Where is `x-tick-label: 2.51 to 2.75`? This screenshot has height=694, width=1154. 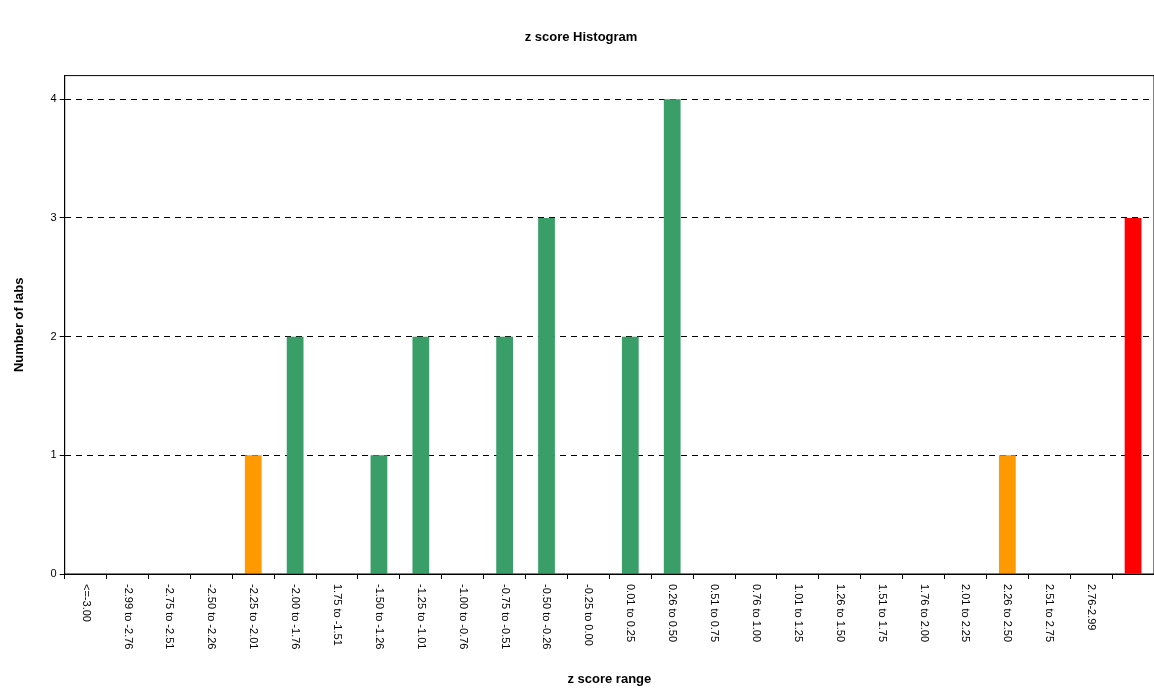
x-tick-label: 2.51 to 2.75 is located at coordinates (1050, 613).